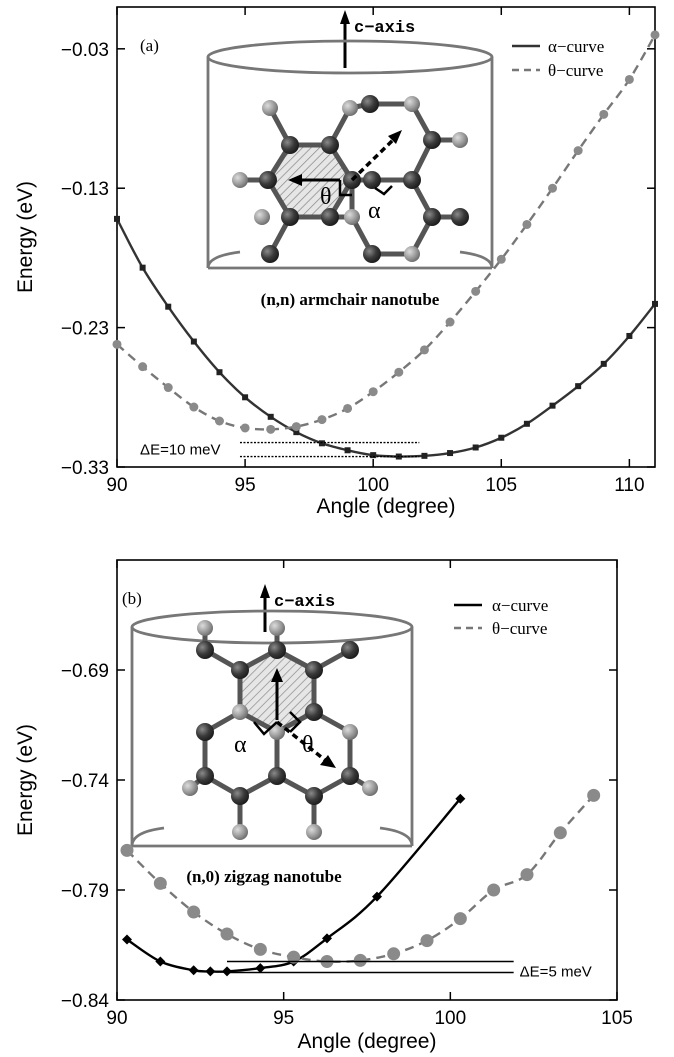 The width and height of the screenshot is (674, 1057). I want to click on legend-alpha-label: α−curve, so click(576, 46).